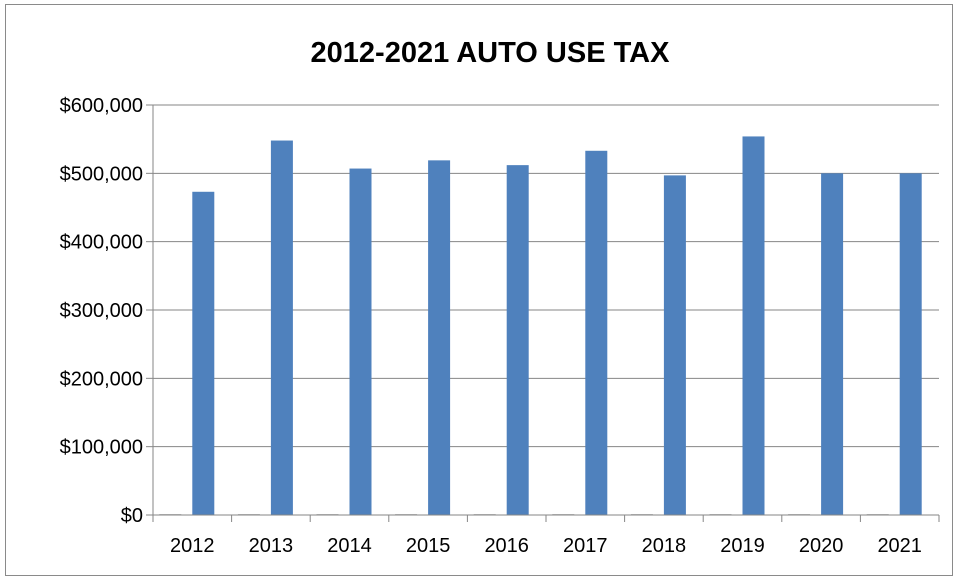 Image resolution: width=959 pixels, height=580 pixels. I want to click on y-tick-label: $500,000, so click(101, 174).